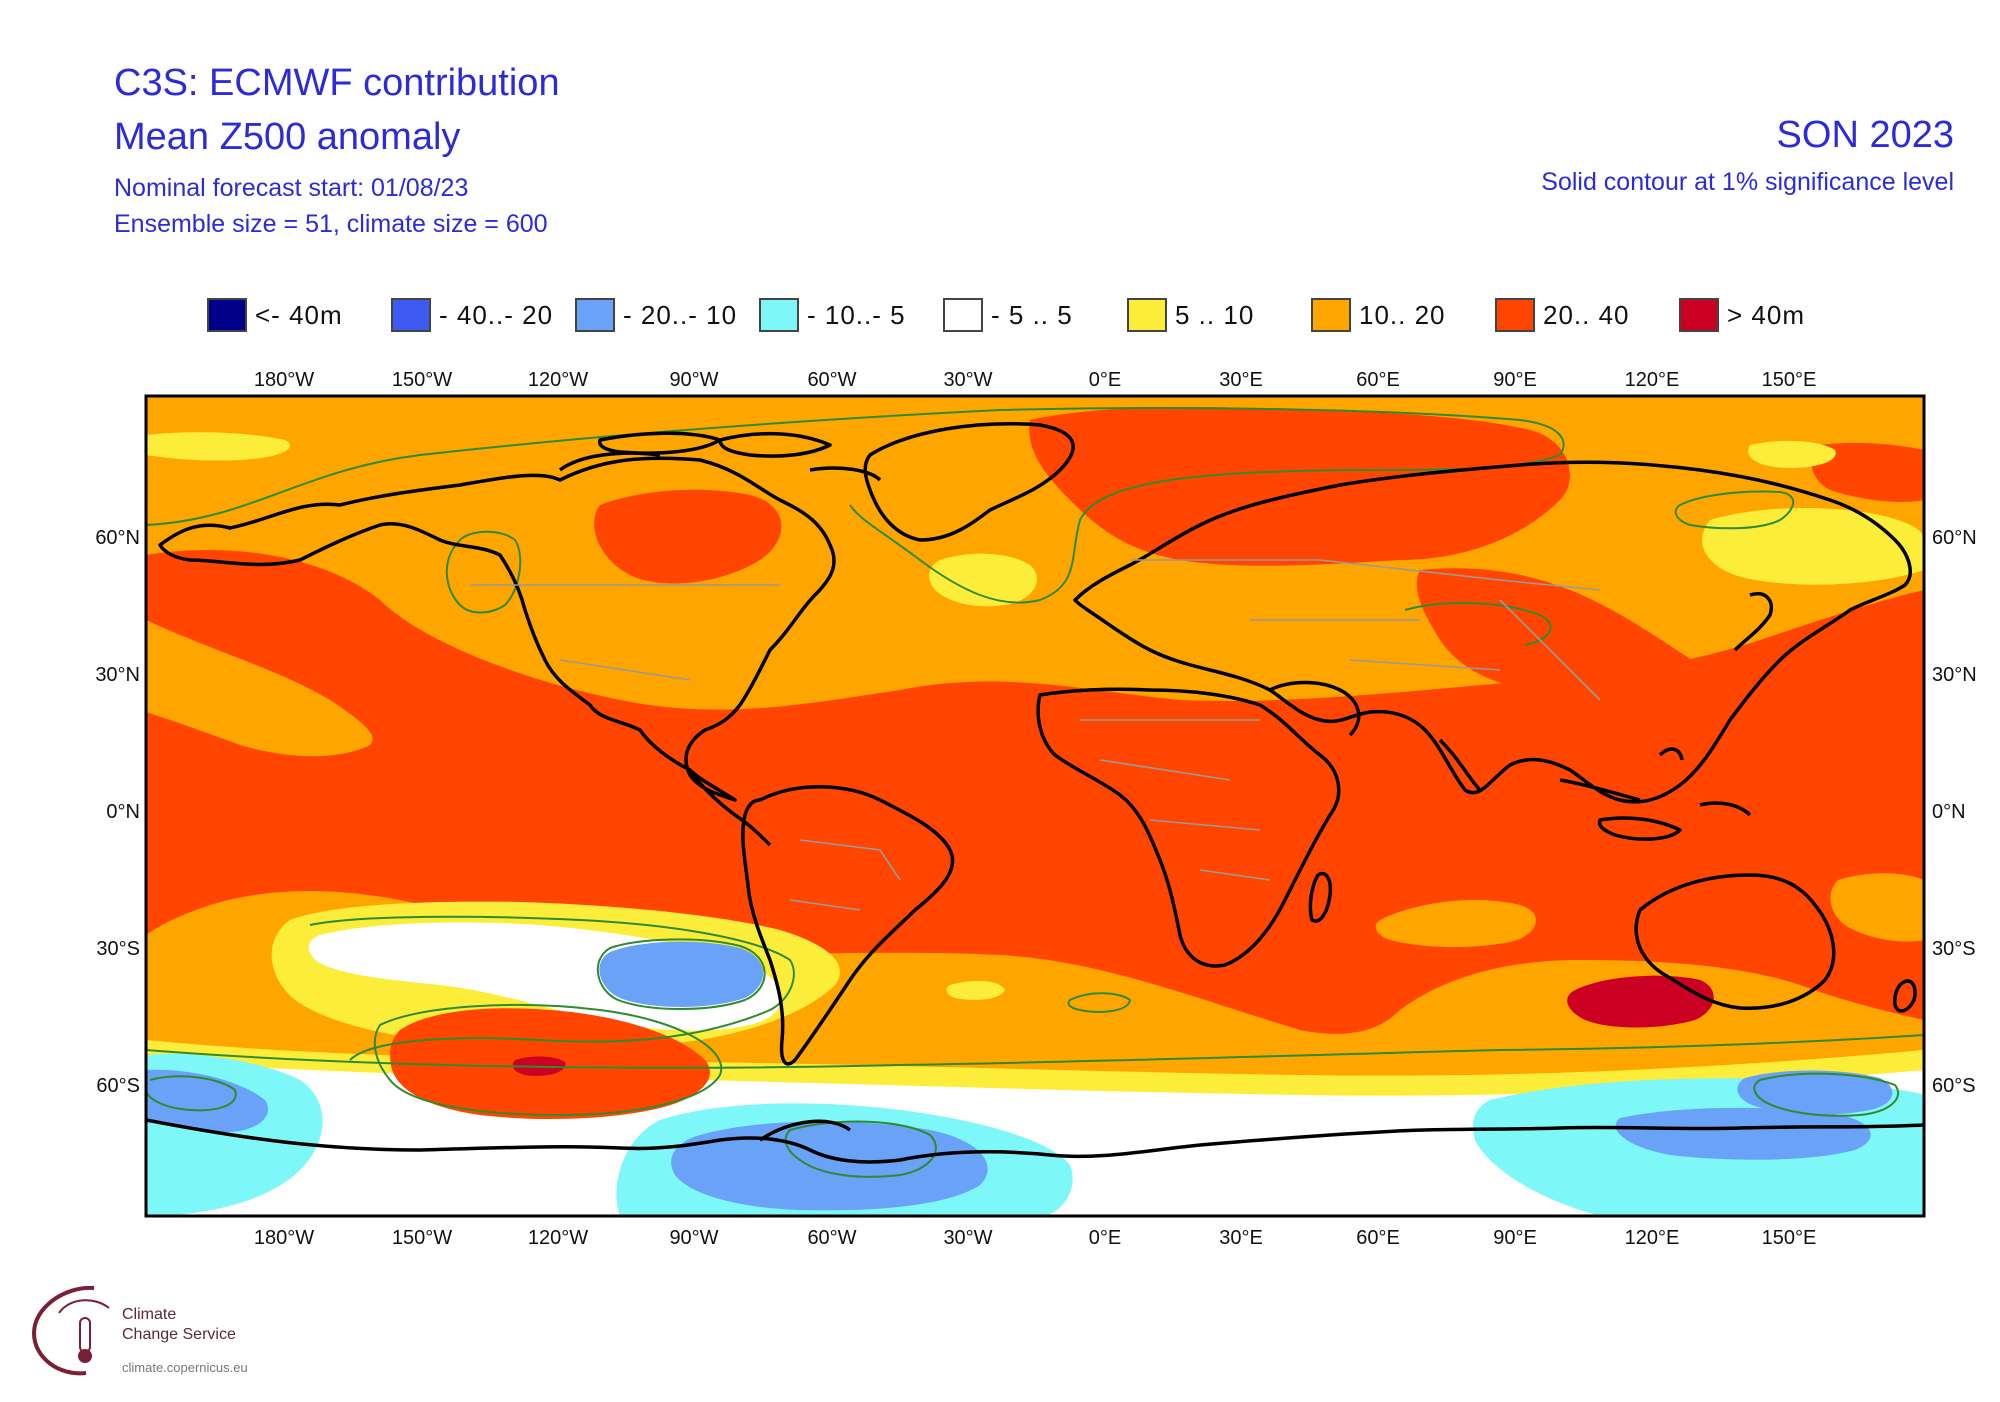 Image resolution: width=2000 pixels, height=1402 pixels. What do you see at coordinates (85, 1356) in the screenshot?
I see `thermometer-bulb-icon` at bounding box center [85, 1356].